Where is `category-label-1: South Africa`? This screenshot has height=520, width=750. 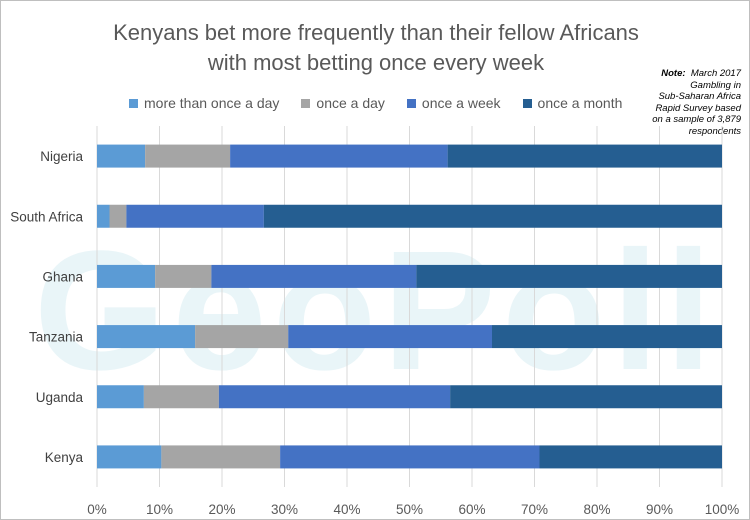 category-label-1: South Africa is located at coordinates (46, 216).